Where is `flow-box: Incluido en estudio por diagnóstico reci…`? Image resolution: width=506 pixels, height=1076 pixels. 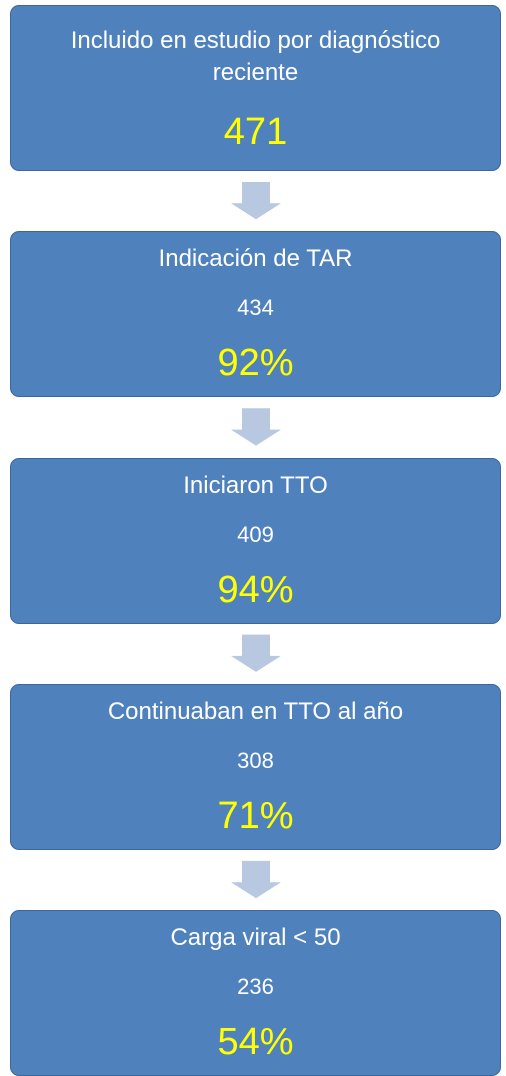 flow-box: Incluido en estudio por diagnóstico reci… is located at coordinates (255, 88).